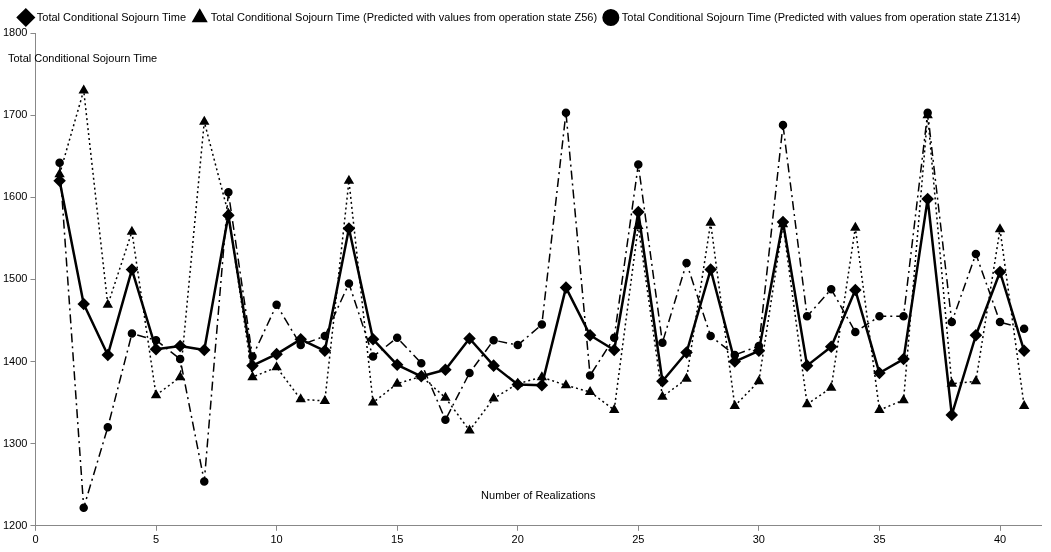 The image size is (1051, 552). What do you see at coordinates (758, 539) in the screenshot?
I see `x-tick-label: 30` at bounding box center [758, 539].